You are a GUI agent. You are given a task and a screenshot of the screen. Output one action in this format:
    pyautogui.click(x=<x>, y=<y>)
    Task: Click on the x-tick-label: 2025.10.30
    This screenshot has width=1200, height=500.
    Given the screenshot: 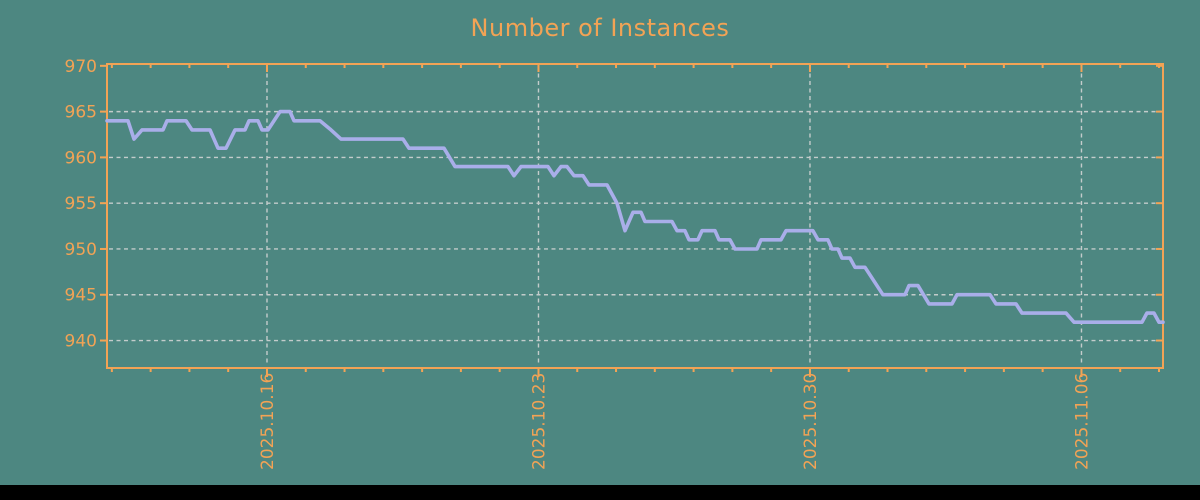 What is the action you would take?
    pyautogui.click(x=811, y=421)
    